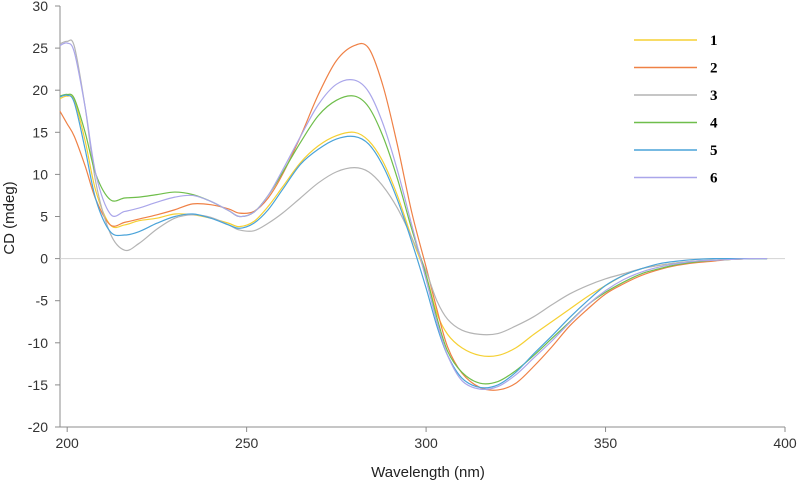 The width and height of the screenshot is (797, 486). Describe the element at coordinates (9, 217) in the screenshot. I see `y-axis-title: CD (mdeg)` at that location.